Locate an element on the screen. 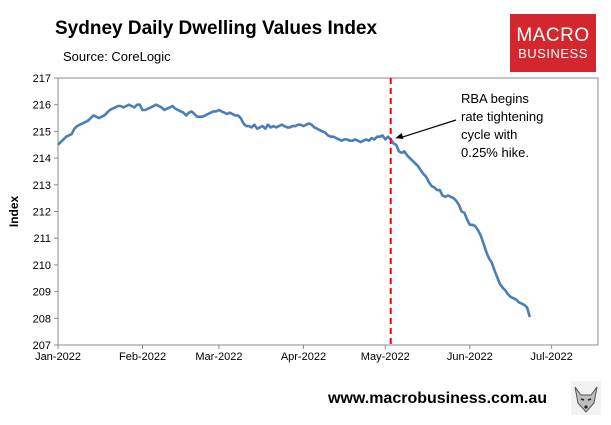 The image size is (611, 425). x-tick-label: Feb-2022 is located at coordinates (142, 357).